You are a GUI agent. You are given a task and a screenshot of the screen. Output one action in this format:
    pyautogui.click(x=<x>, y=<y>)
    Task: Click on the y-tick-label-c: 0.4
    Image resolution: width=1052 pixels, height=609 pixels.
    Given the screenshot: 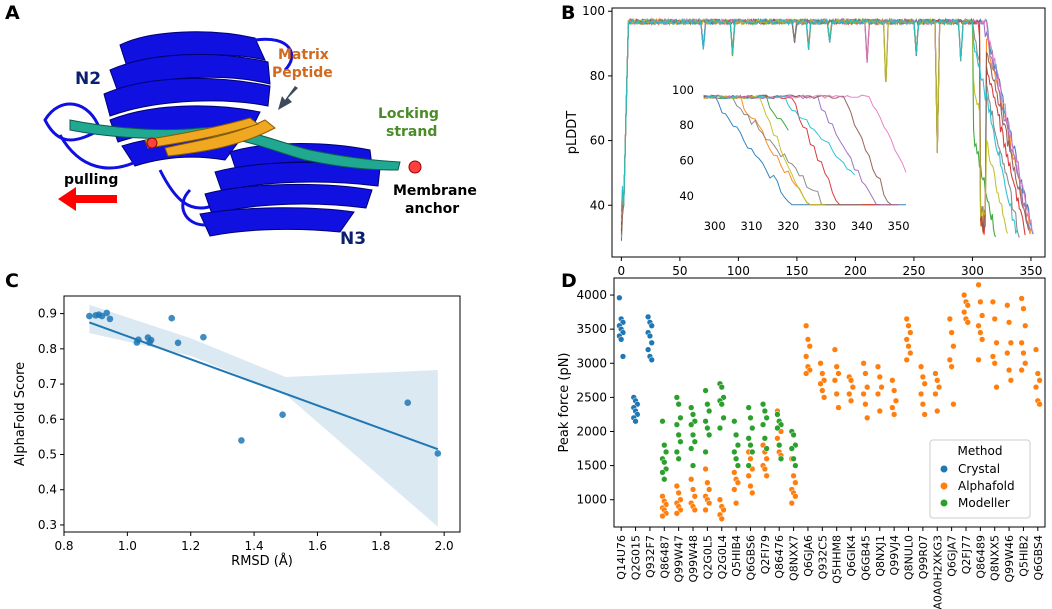 What is the action you would take?
    pyautogui.click(x=47, y=490)
    